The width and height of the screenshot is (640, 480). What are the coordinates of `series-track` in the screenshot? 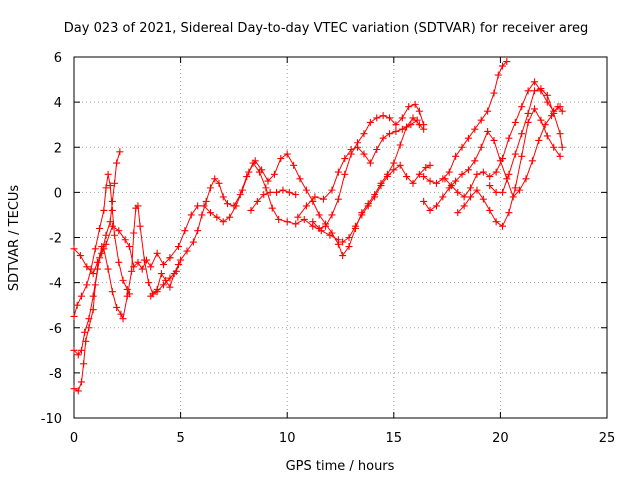 It's located at (368, 166).